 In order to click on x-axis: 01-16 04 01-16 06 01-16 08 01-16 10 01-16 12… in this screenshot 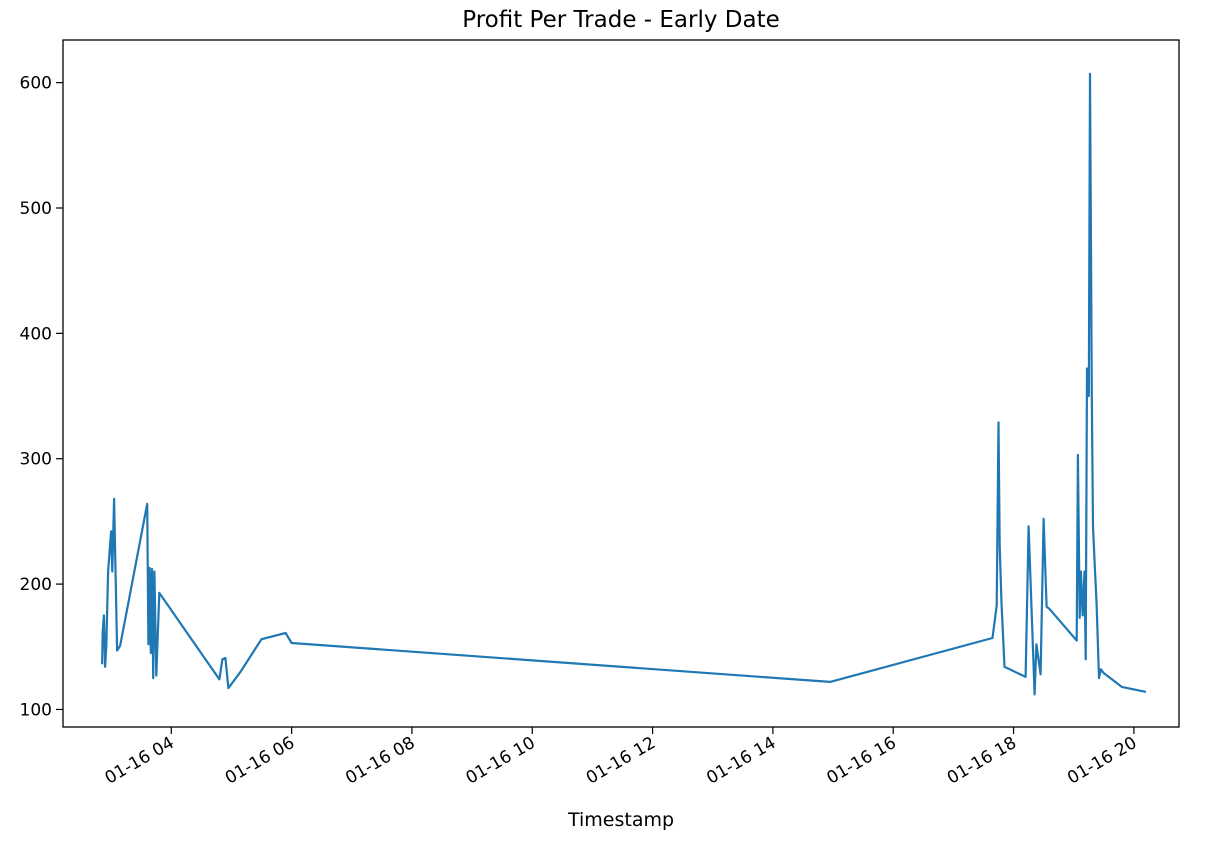, I will do `click(621, 758)`.